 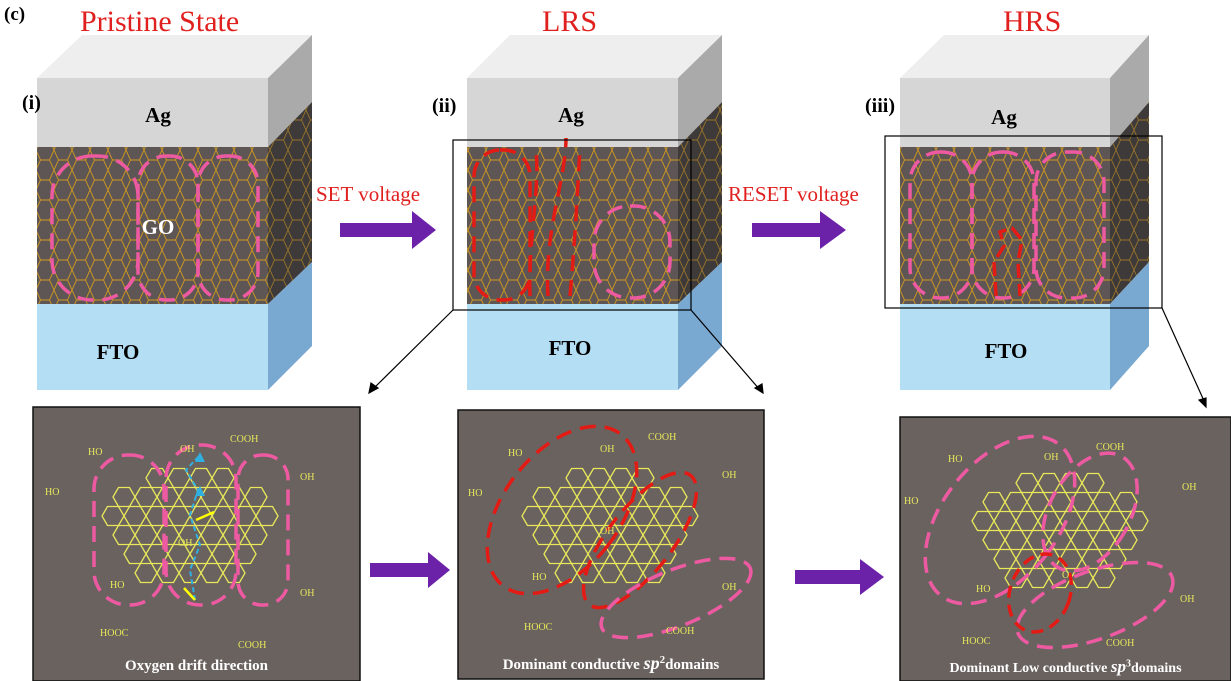 I want to click on panel-label: (c), so click(x=15, y=14).